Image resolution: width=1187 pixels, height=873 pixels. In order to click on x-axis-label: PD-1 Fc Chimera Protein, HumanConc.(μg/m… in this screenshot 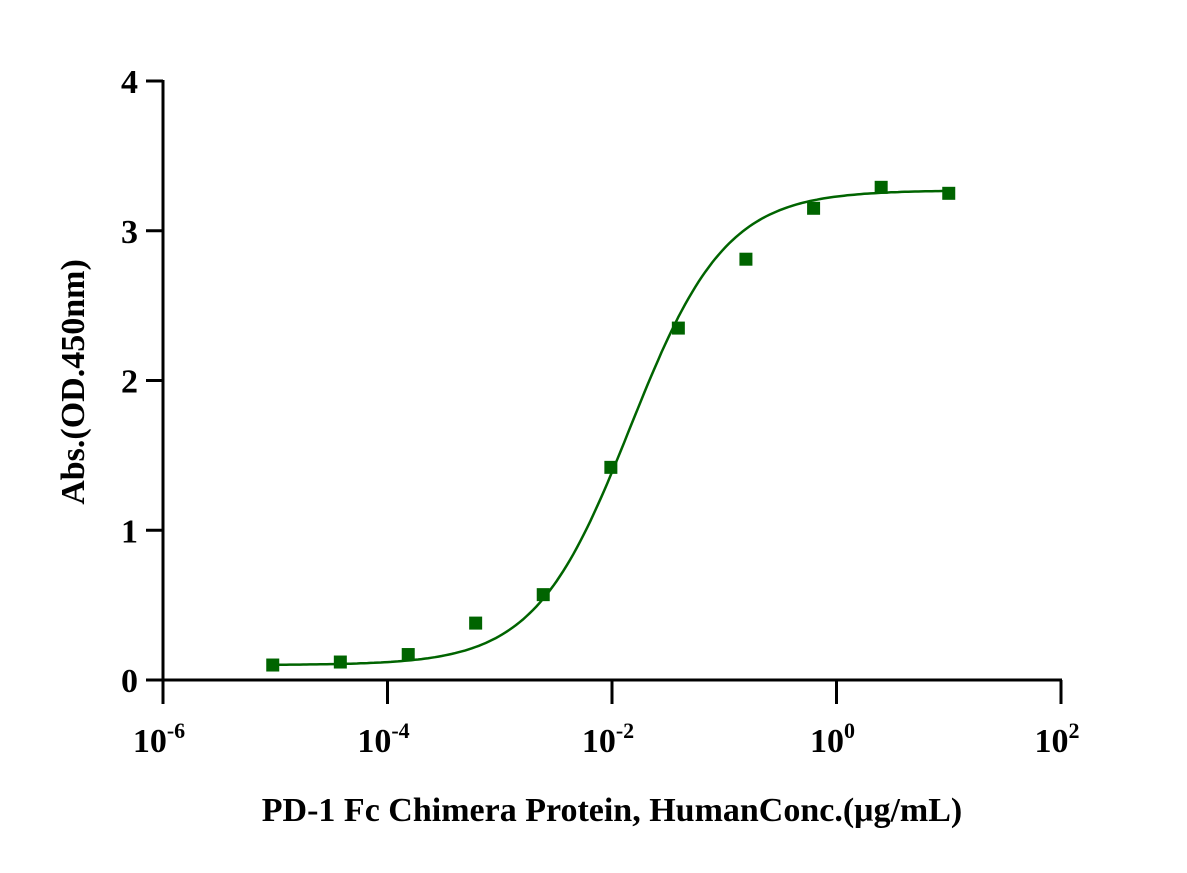, I will do `click(612, 810)`.